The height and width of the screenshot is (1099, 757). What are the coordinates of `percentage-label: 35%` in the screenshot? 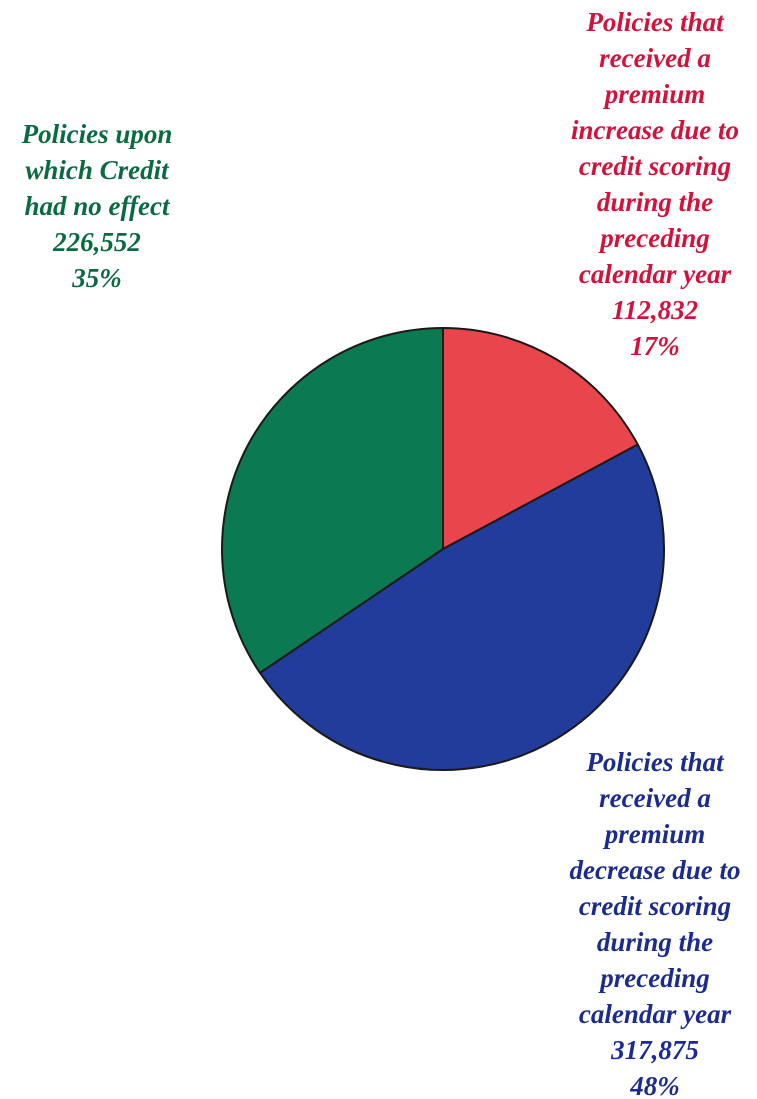 It's located at (97, 278).